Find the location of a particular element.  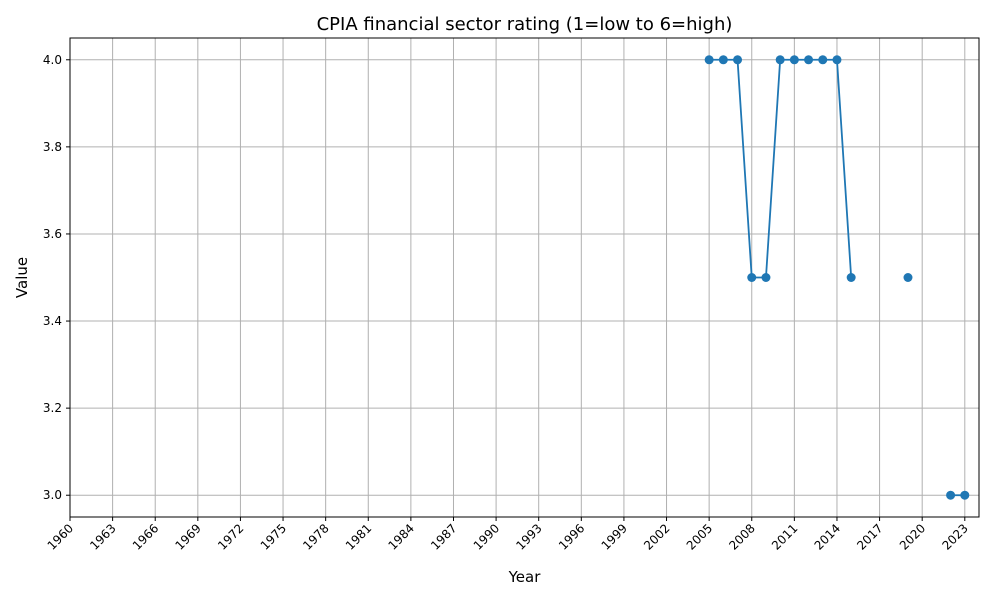

x-tick-label: 1978 is located at coordinates (315, 536).